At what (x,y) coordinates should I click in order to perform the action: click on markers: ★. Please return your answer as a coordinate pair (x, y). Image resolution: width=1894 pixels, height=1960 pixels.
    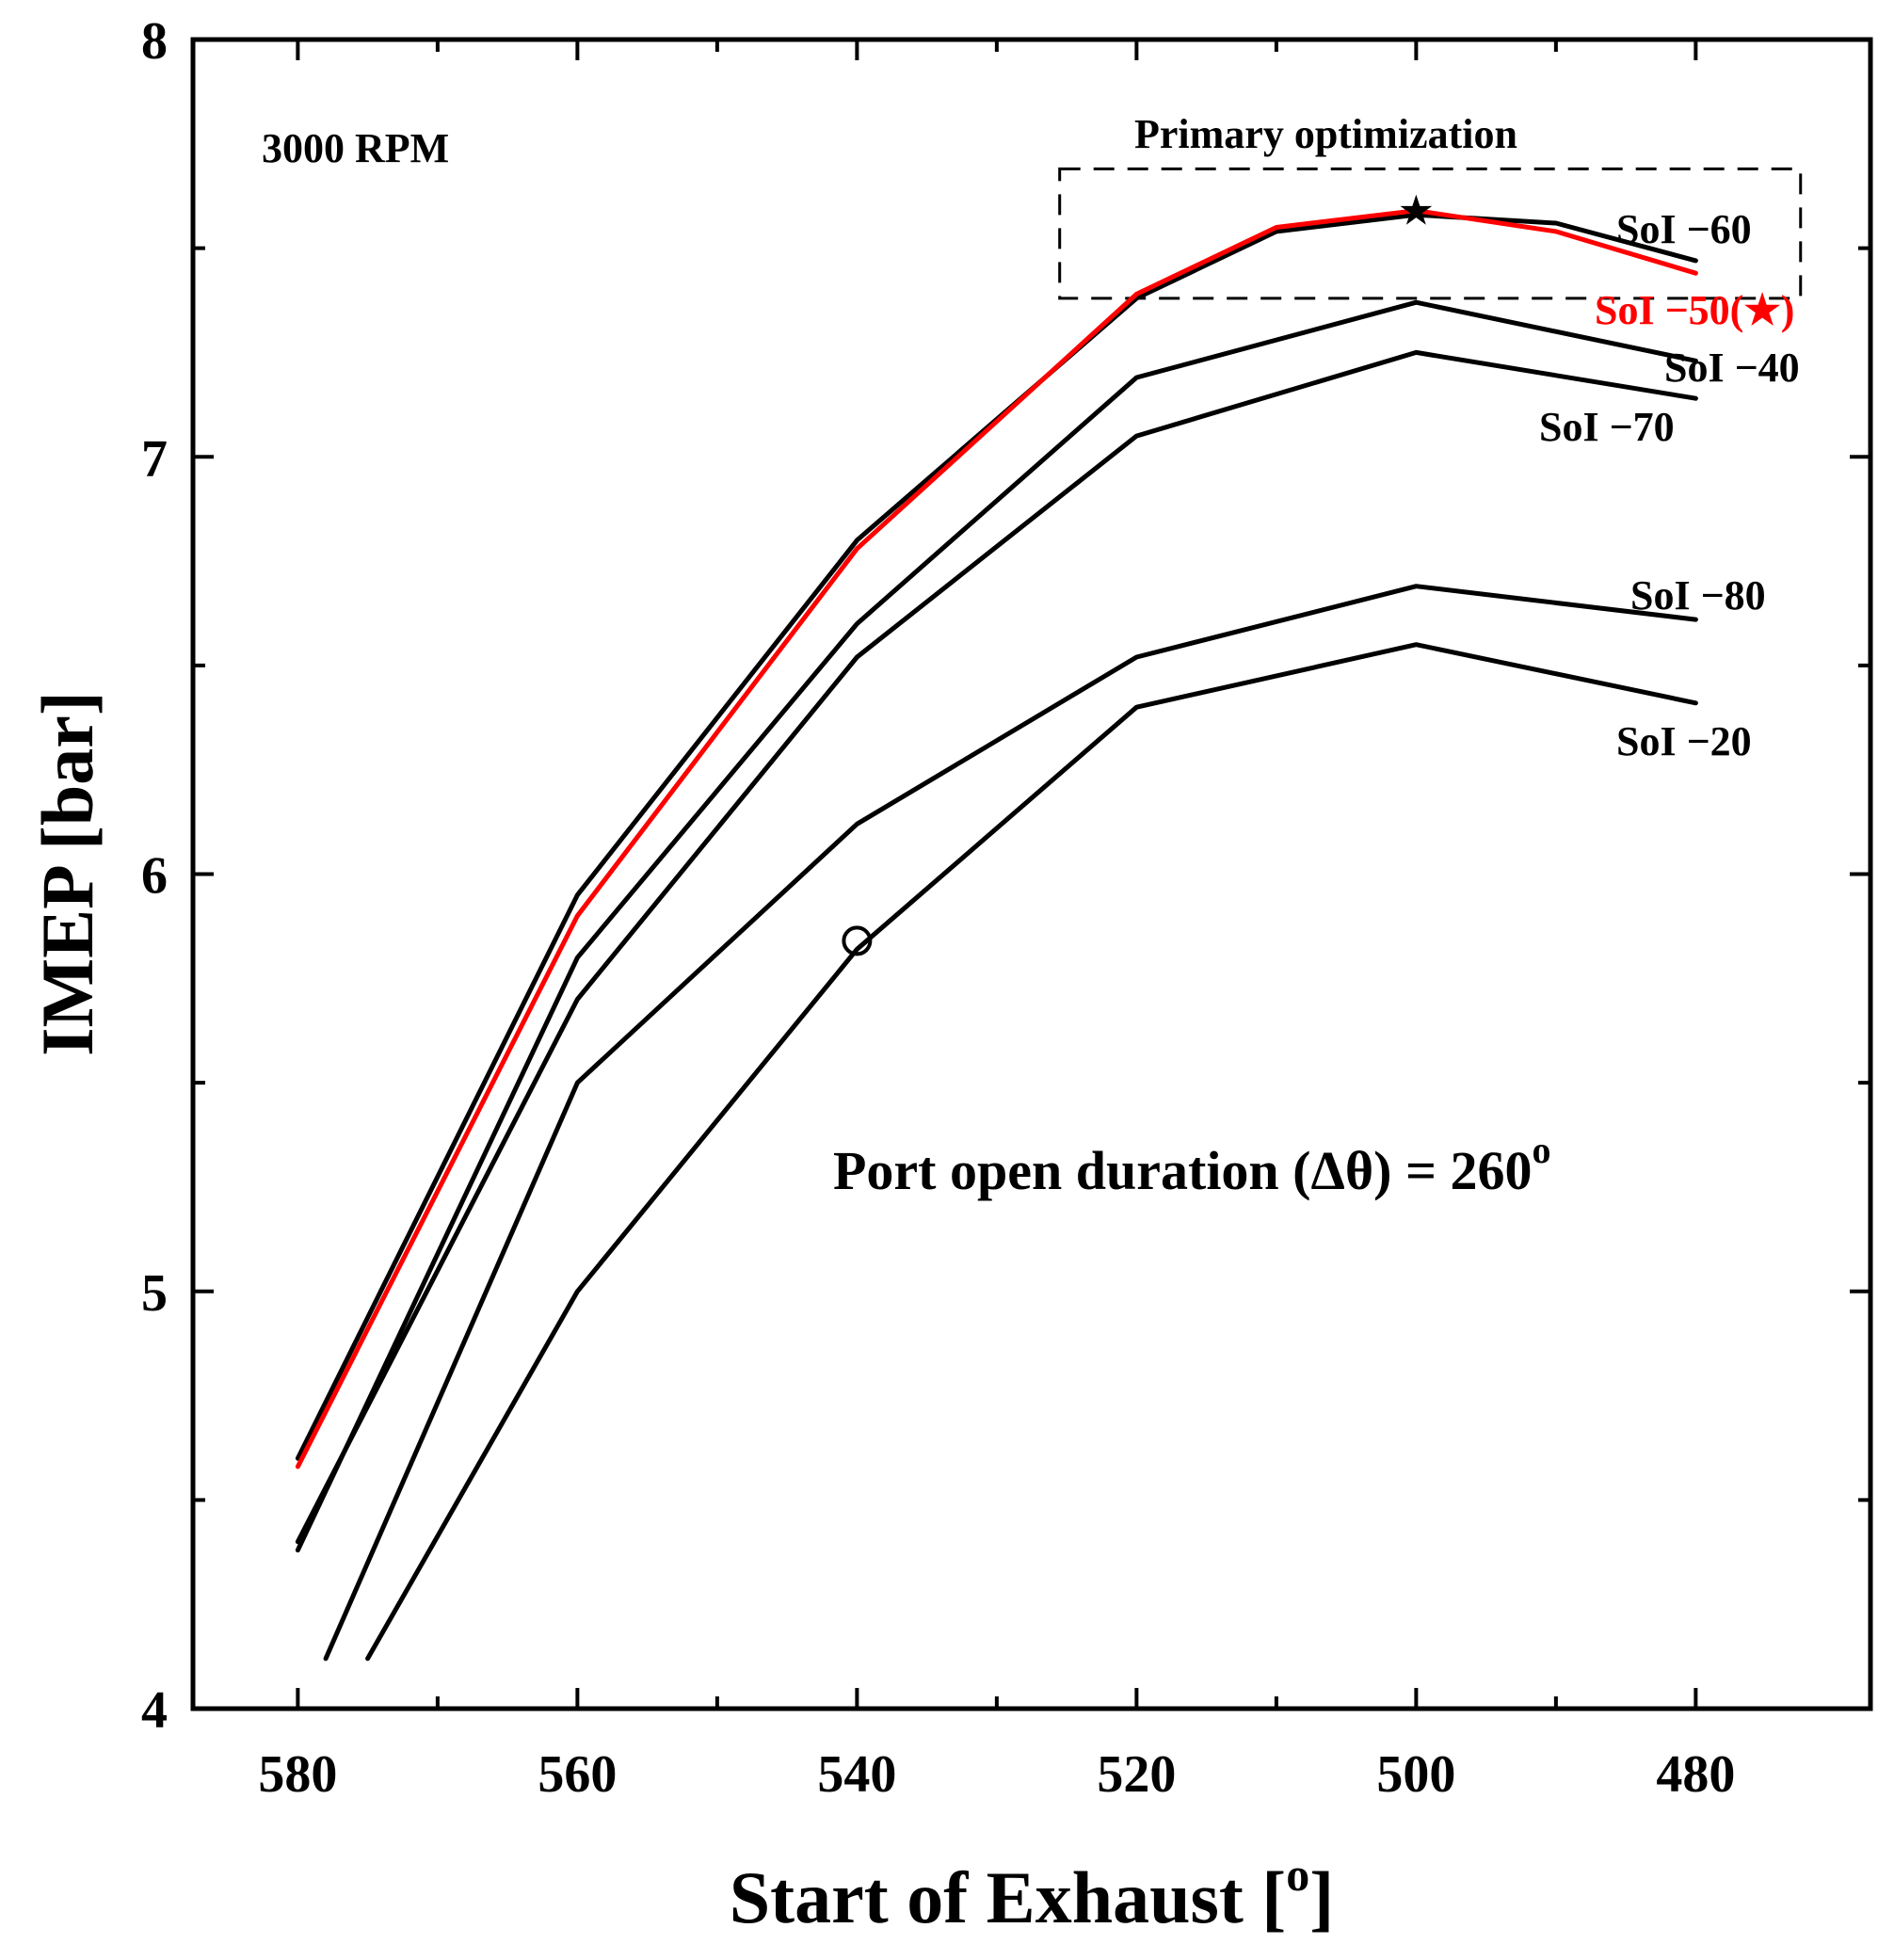
    Looking at the image, I should click on (1138, 571).